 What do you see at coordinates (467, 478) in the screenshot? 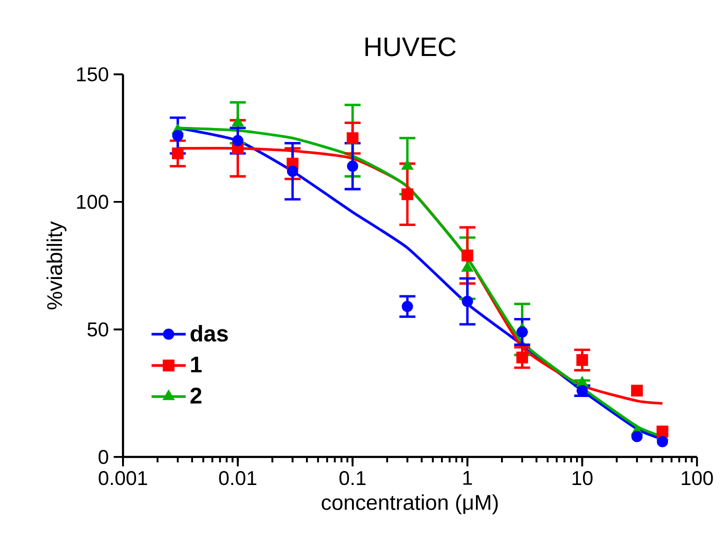
I see `x-tick-label: 1` at bounding box center [467, 478].